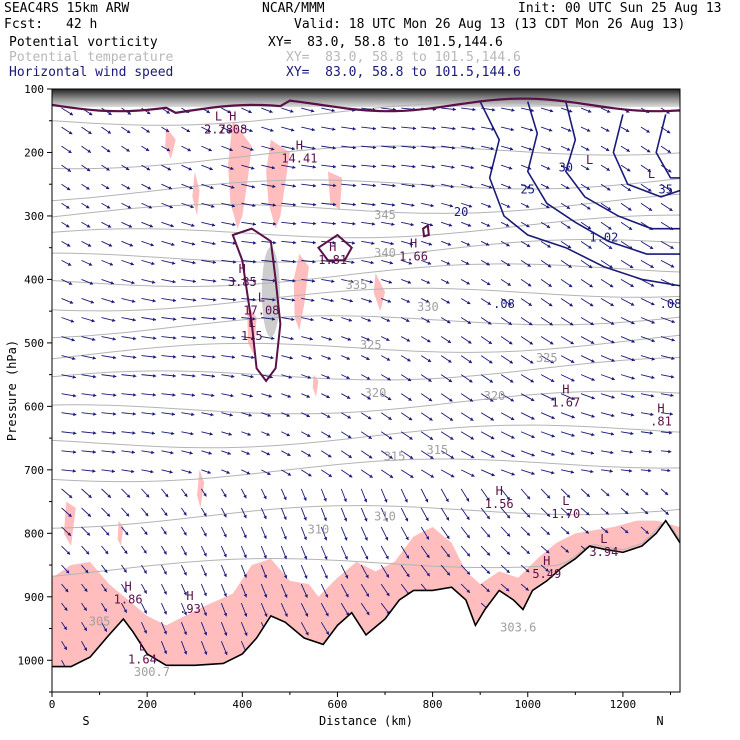 The width and height of the screenshot is (740, 740). I want to click on pv-shade-blob, so click(69, 524).